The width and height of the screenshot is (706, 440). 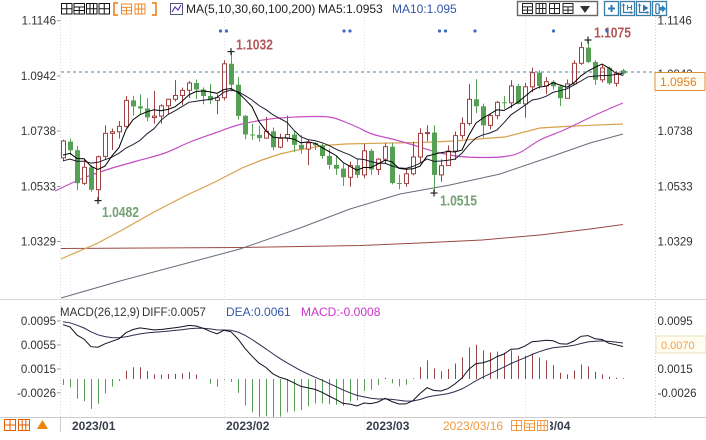 What do you see at coordinates (350, 9) in the screenshot?
I see `svg-text: MA5:1.0953` at bounding box center [350, 9].